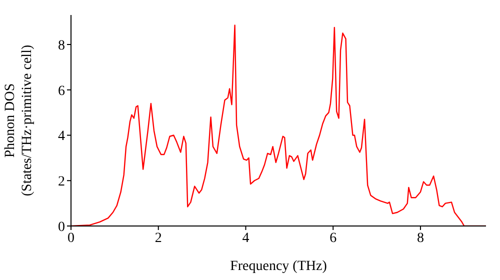 Image resolution: width=500 pixels, height=280 pixels. I want to click on y-tick-label: 0, so click(61, 227).